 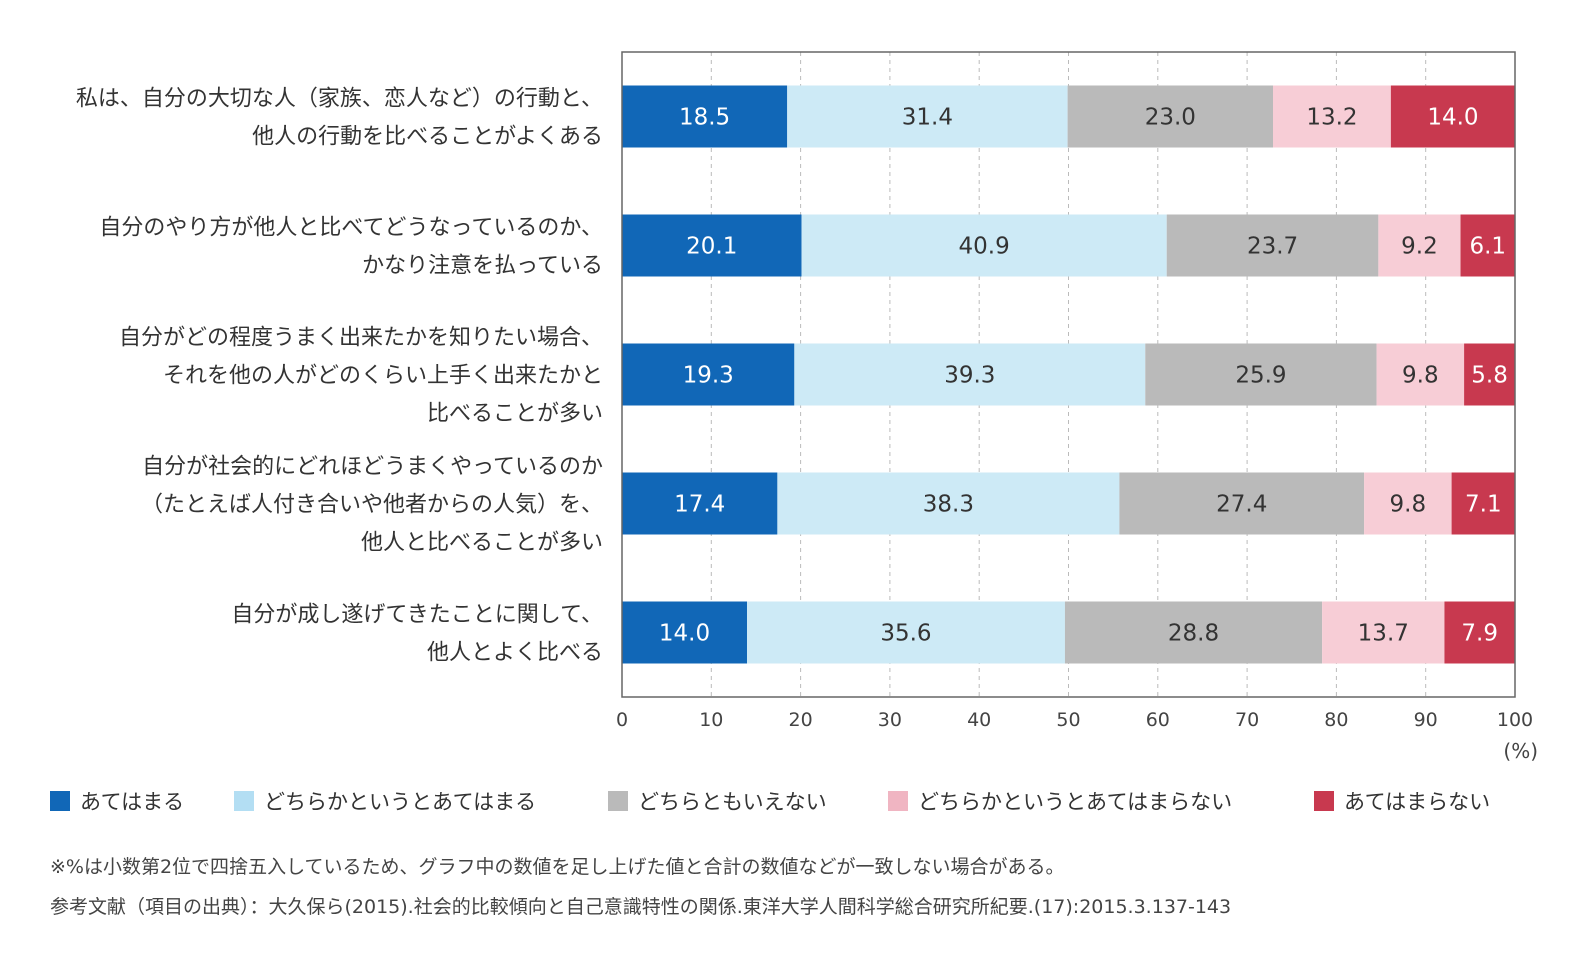 What do you see at coordinates (482, 543) in the screenshot?
I see `category-label: 他人と比べることが多い` at bounding box center [482, 543].